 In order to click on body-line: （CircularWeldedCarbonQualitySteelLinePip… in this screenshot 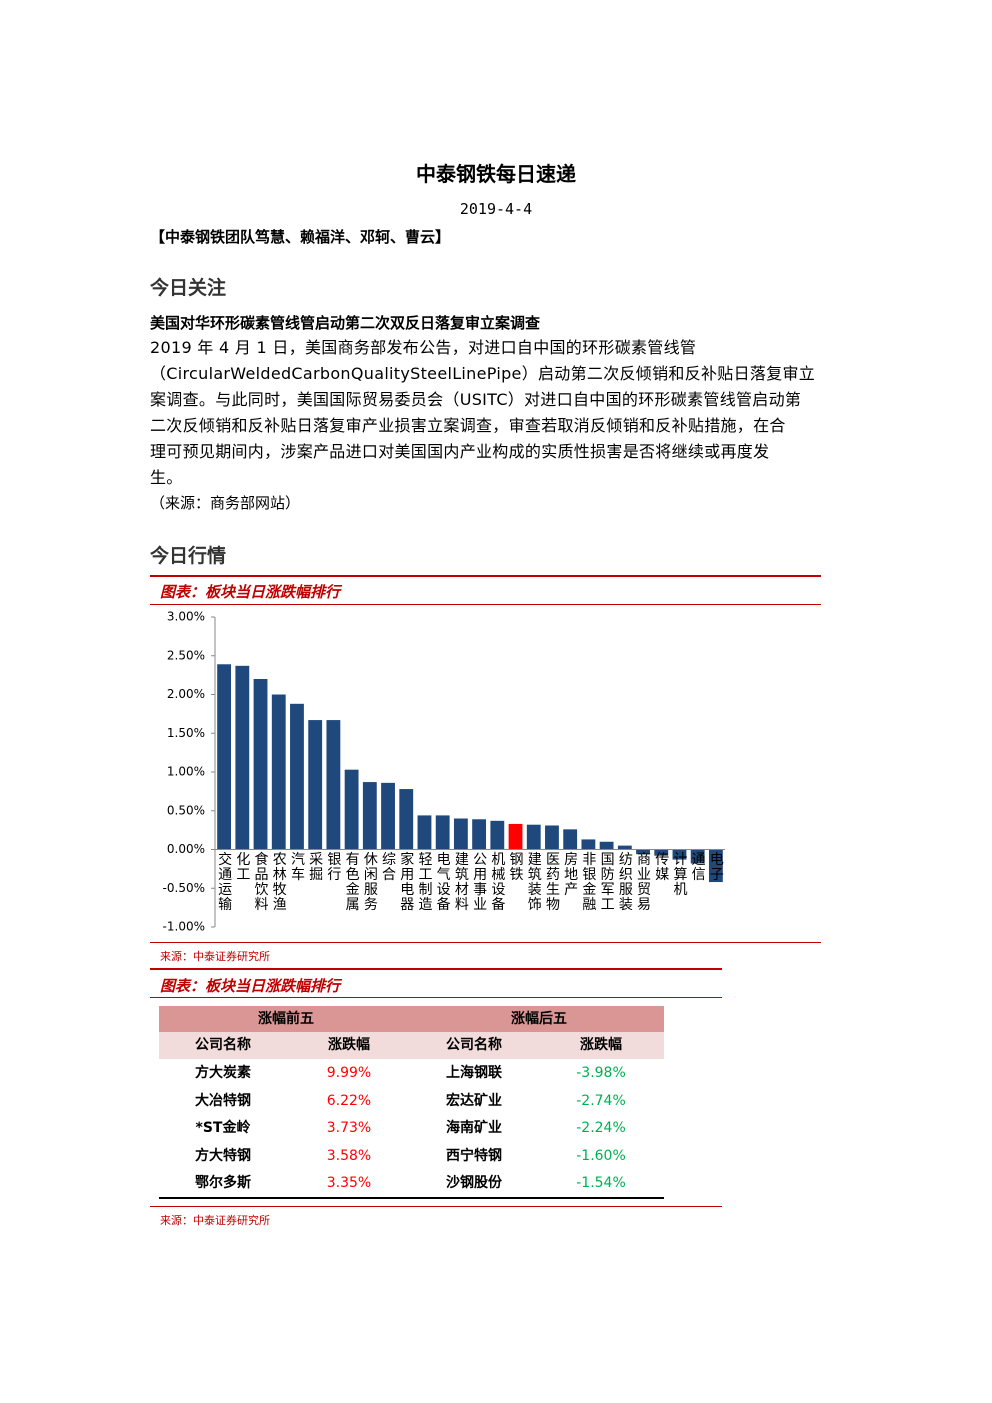, I will do `click(483, 373)`.